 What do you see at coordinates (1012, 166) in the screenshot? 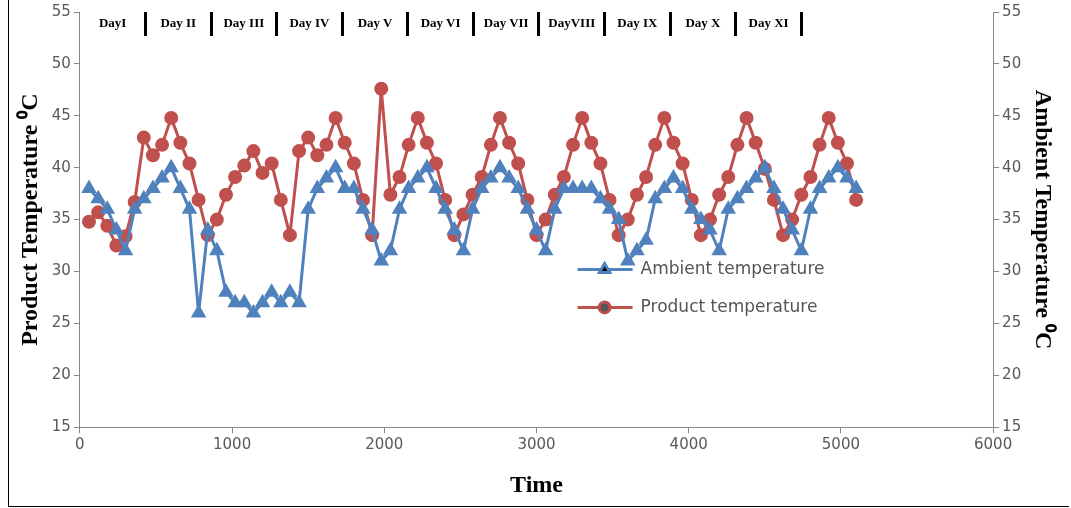
I see `y2-tick-label: 40` at bounding box center [1012, 166].